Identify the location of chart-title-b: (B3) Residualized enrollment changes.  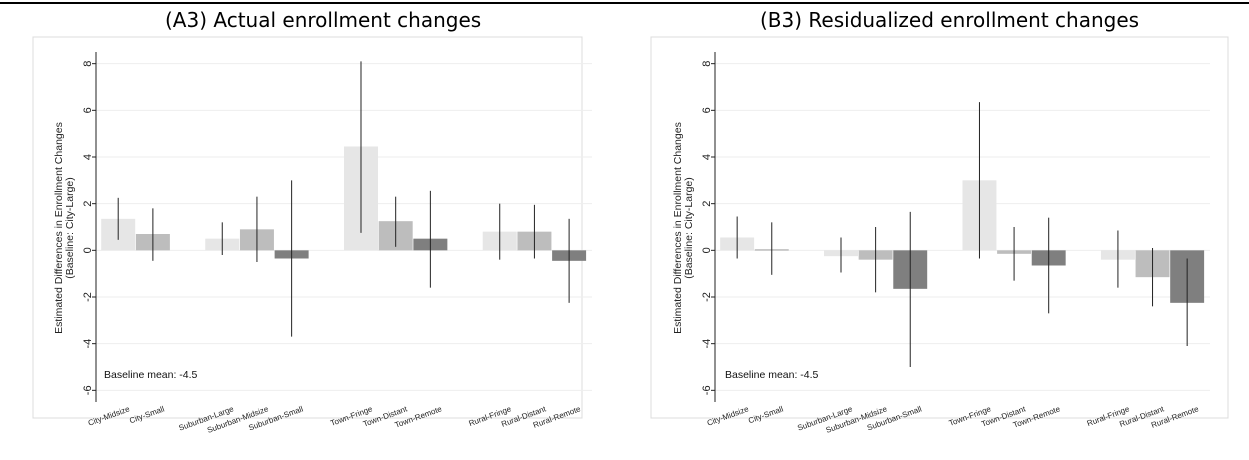
(950, 20).